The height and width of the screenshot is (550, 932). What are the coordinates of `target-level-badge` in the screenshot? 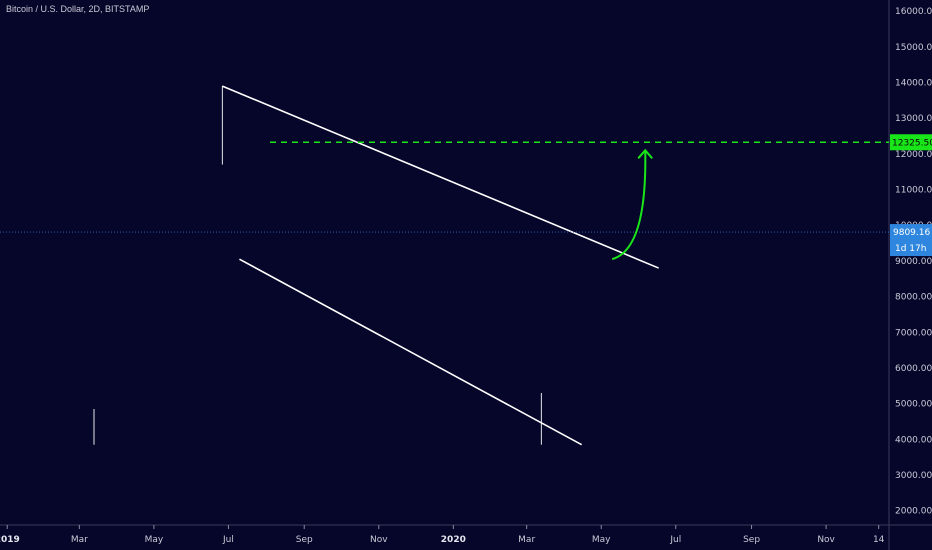 It's located at (911, 142).